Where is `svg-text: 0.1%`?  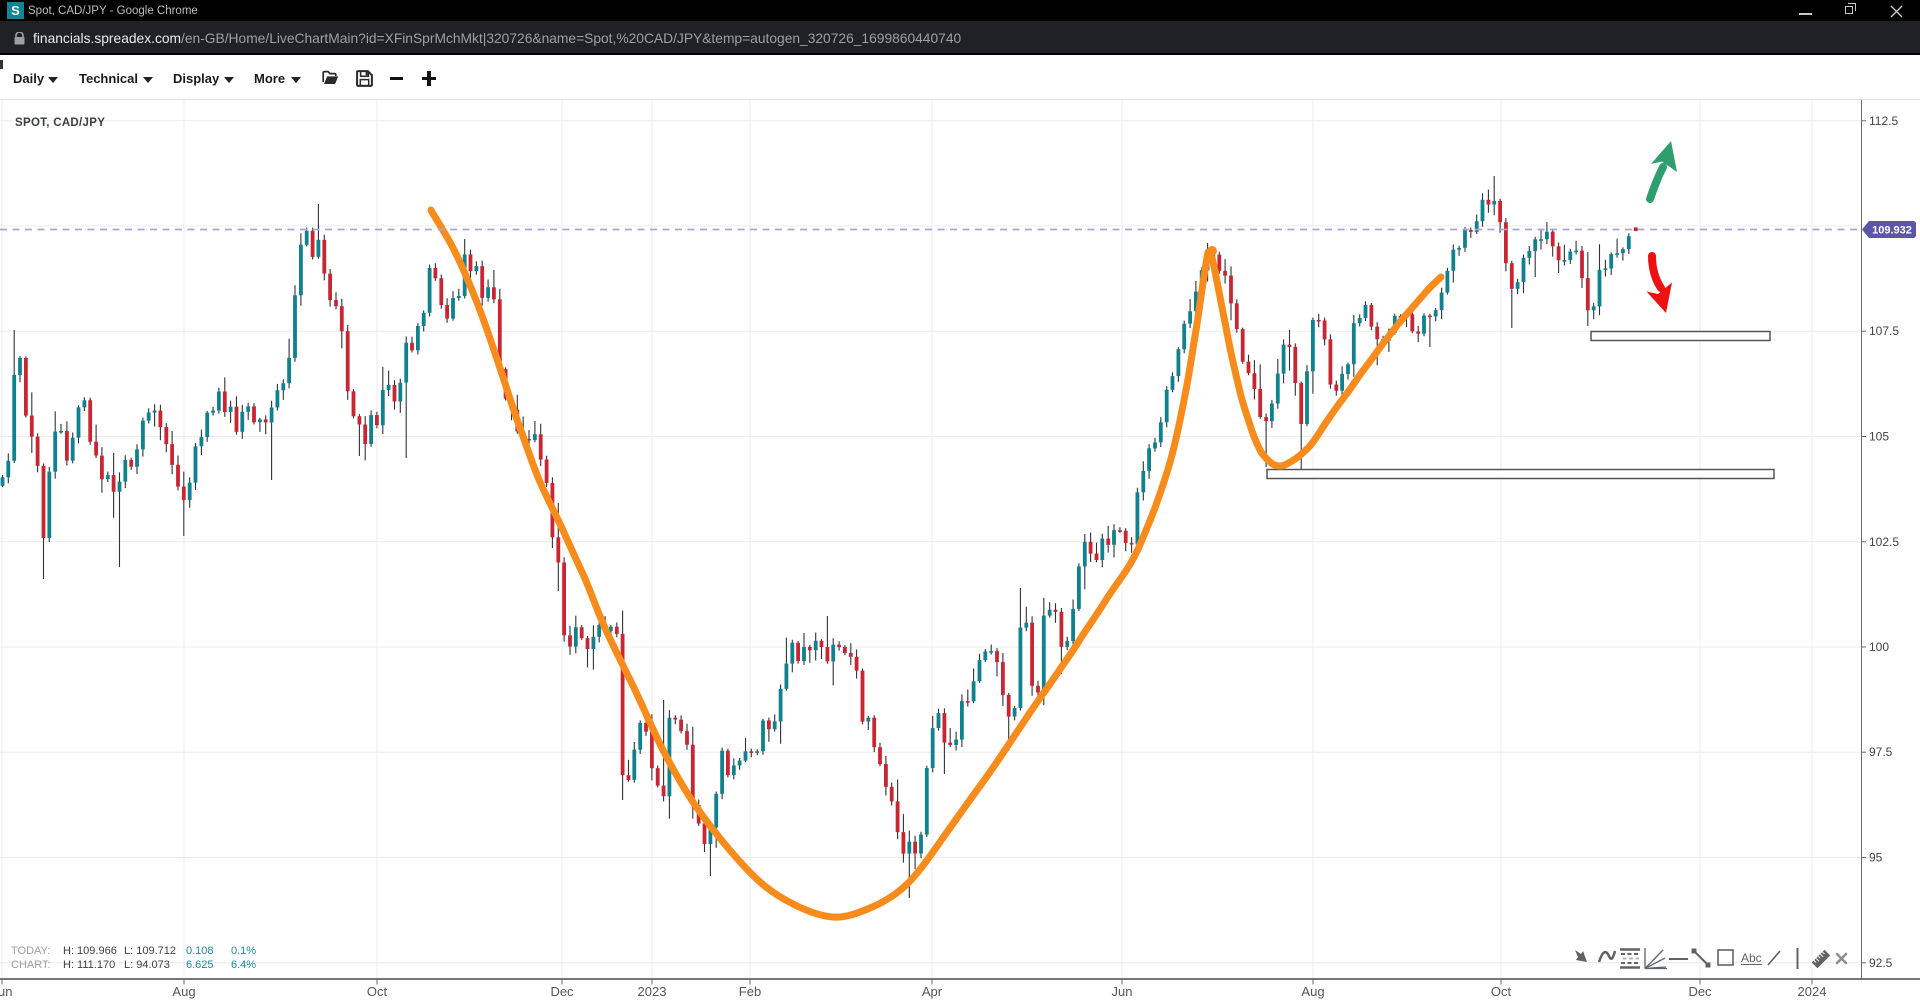 svg-text: 0.1% is located at coordinates (243, 951).